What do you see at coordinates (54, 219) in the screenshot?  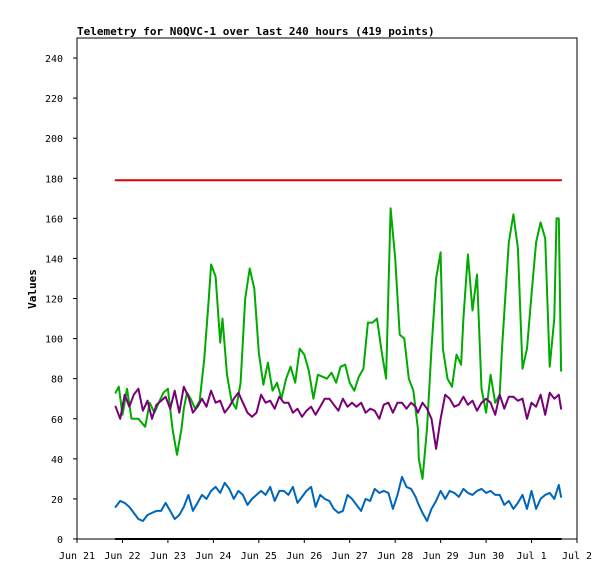 I see `y-tick-label: 160` at bounding box center [54, 219].